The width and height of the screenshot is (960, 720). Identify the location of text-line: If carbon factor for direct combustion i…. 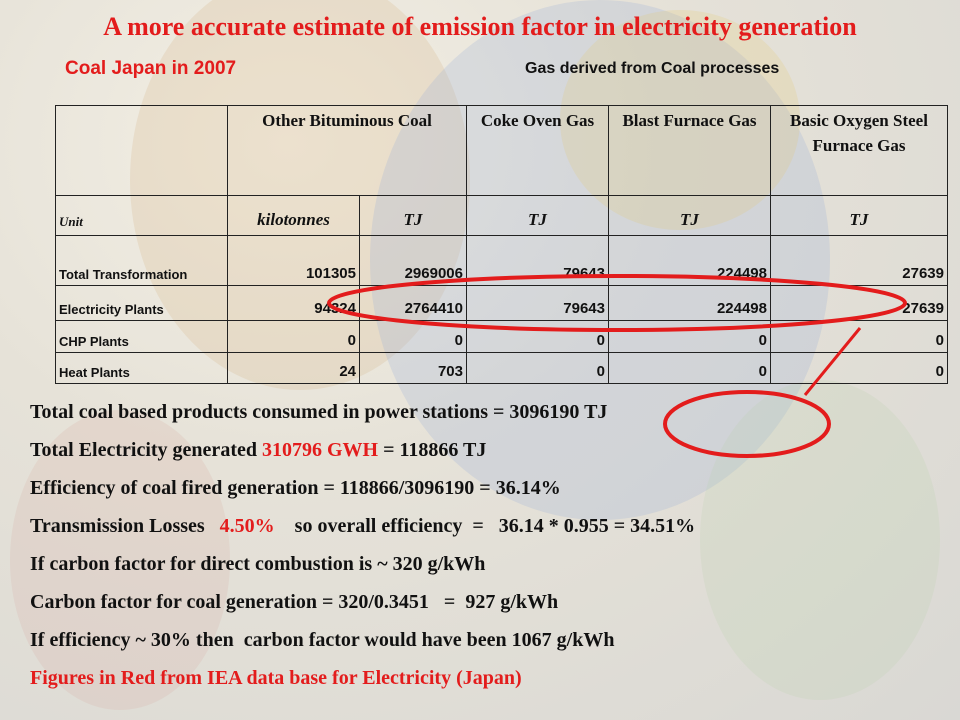
(362, 567).